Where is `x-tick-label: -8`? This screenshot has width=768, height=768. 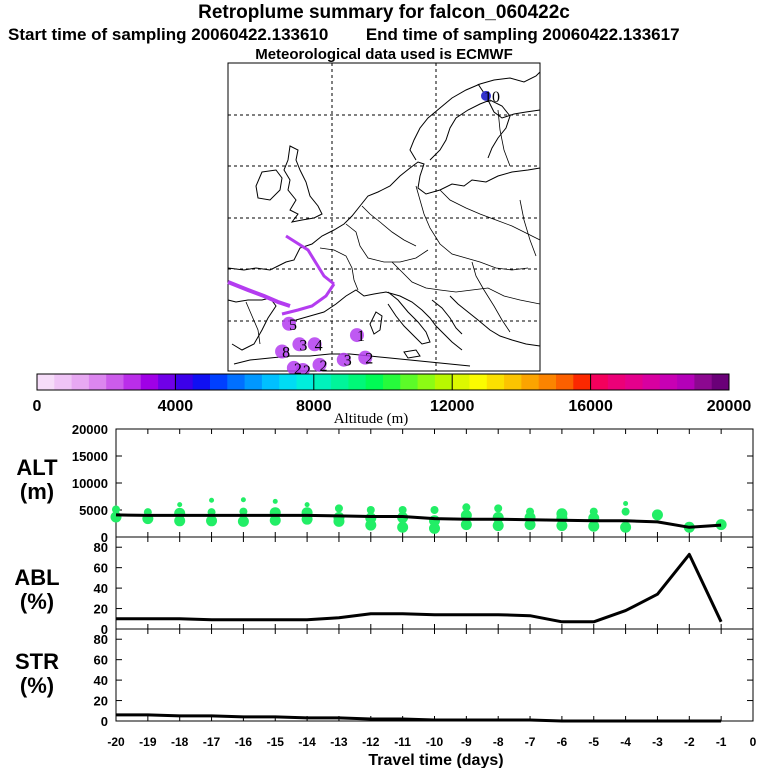
x-tick-label: -8 is located at coordinates (498, 742).